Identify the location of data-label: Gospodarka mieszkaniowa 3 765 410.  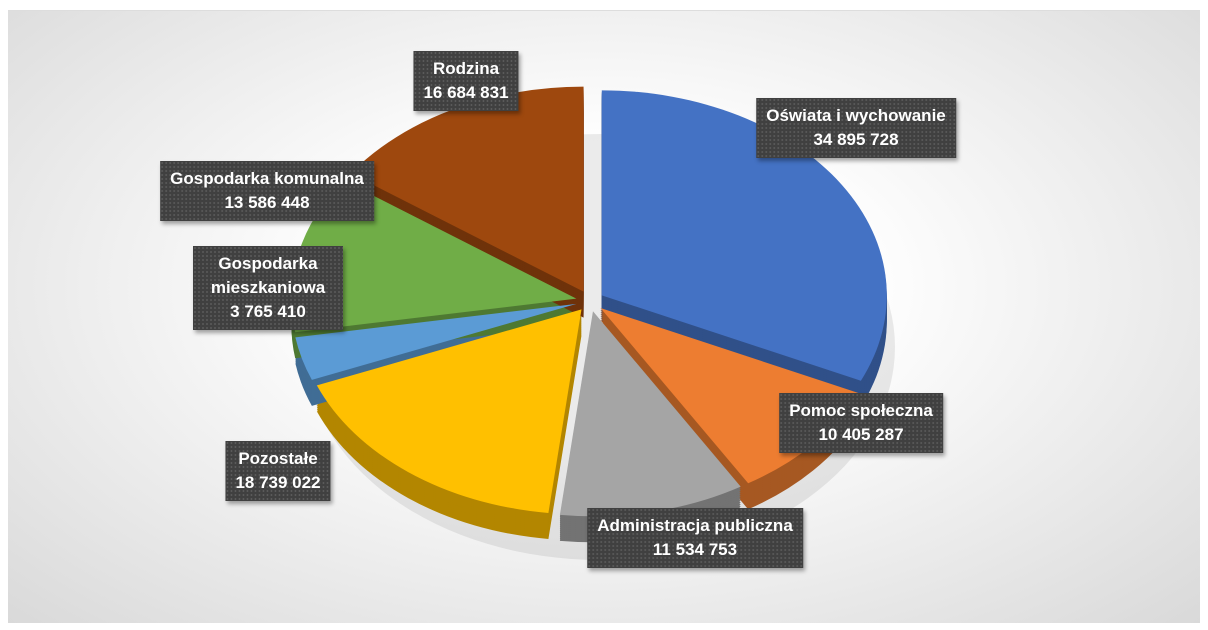
(268, 288).